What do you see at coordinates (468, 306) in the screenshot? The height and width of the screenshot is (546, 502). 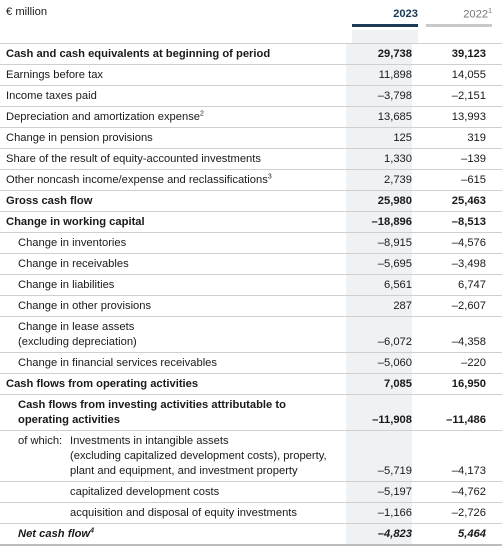 I see `value-2022: –2,607` at bounding box center [468, 306].